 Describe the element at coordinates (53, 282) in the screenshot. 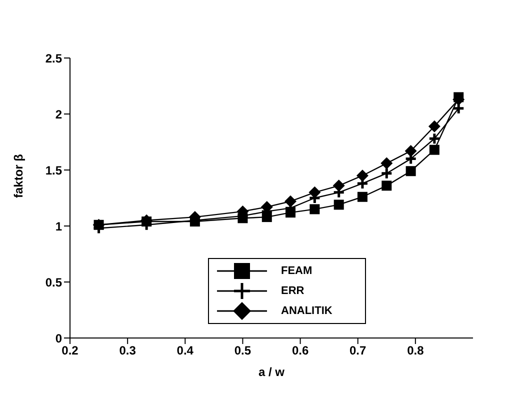

I see `y-tick-label: 0.5` at that location.